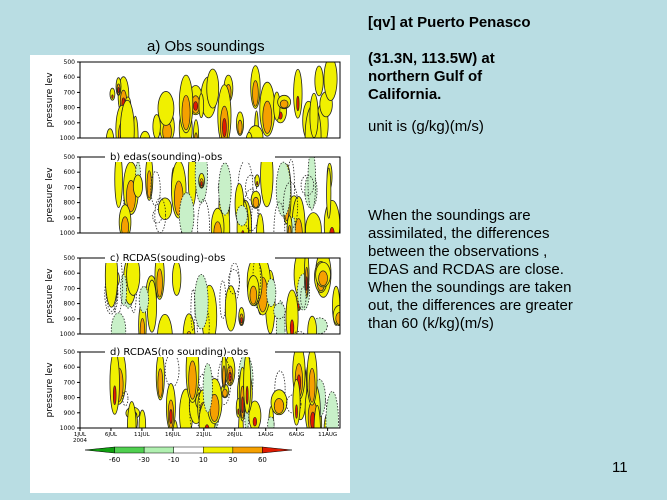 The image size is (667, 500). Describe the element at coordinates (327, 435) in the screenshot. I see `x-tick-label: 11AUG` at that location.